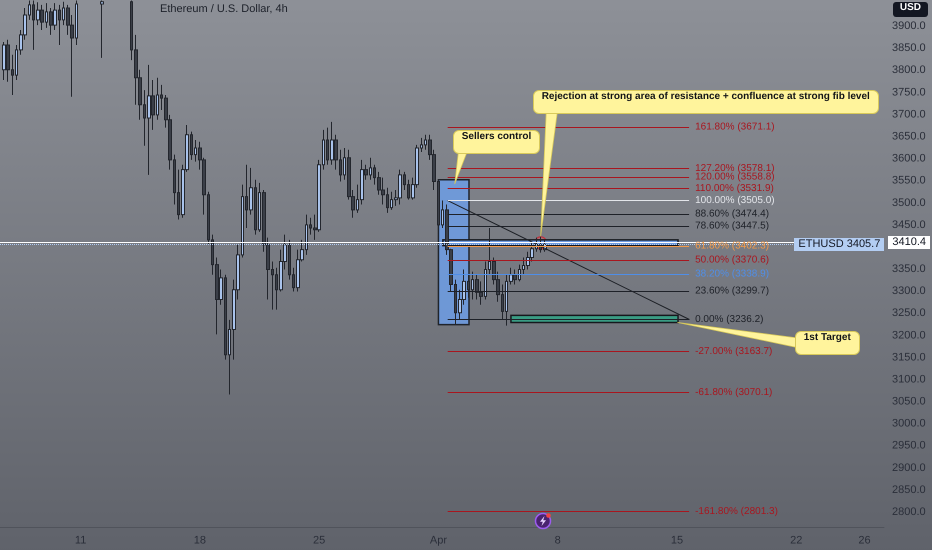  I want to click on y-tick-label: 2950.0, so click(909, 446).